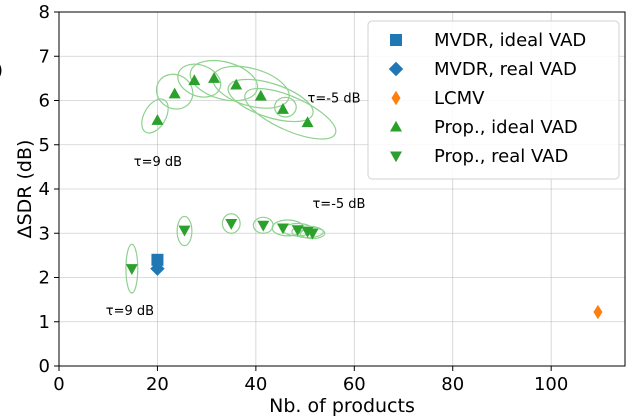 The width and height of the screenshot is (640, 419). What do you see at coordinates (354, 384) in the screenshot?
I see `x-tick-label: 60` at bounding box center [354, 384].